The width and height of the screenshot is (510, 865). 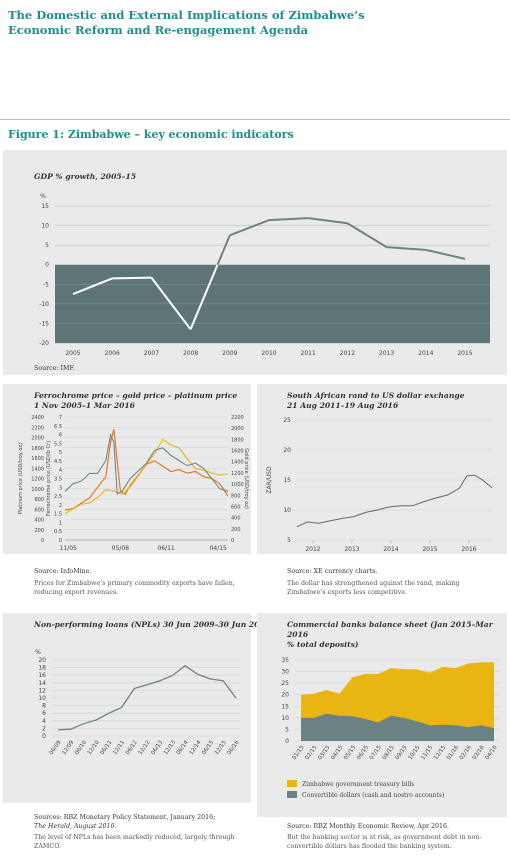 I want to click on gdp-title: GDP % growth, 2005–15, so click(x=85, y=176).